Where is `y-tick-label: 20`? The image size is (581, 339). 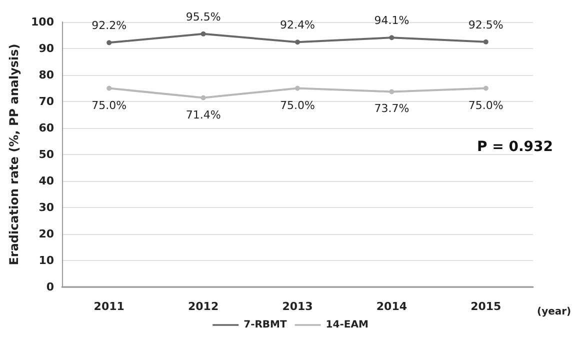 y-tick-label: 20 is located at coordinates (46, 234).